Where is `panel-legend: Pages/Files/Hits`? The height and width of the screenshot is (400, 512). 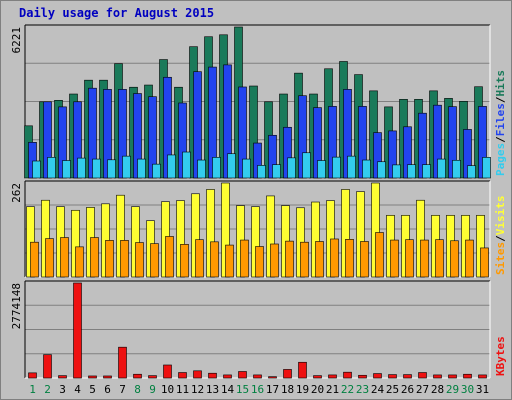
panel-legend: Pages/Files/Hits is located at coordinates (500, 123).